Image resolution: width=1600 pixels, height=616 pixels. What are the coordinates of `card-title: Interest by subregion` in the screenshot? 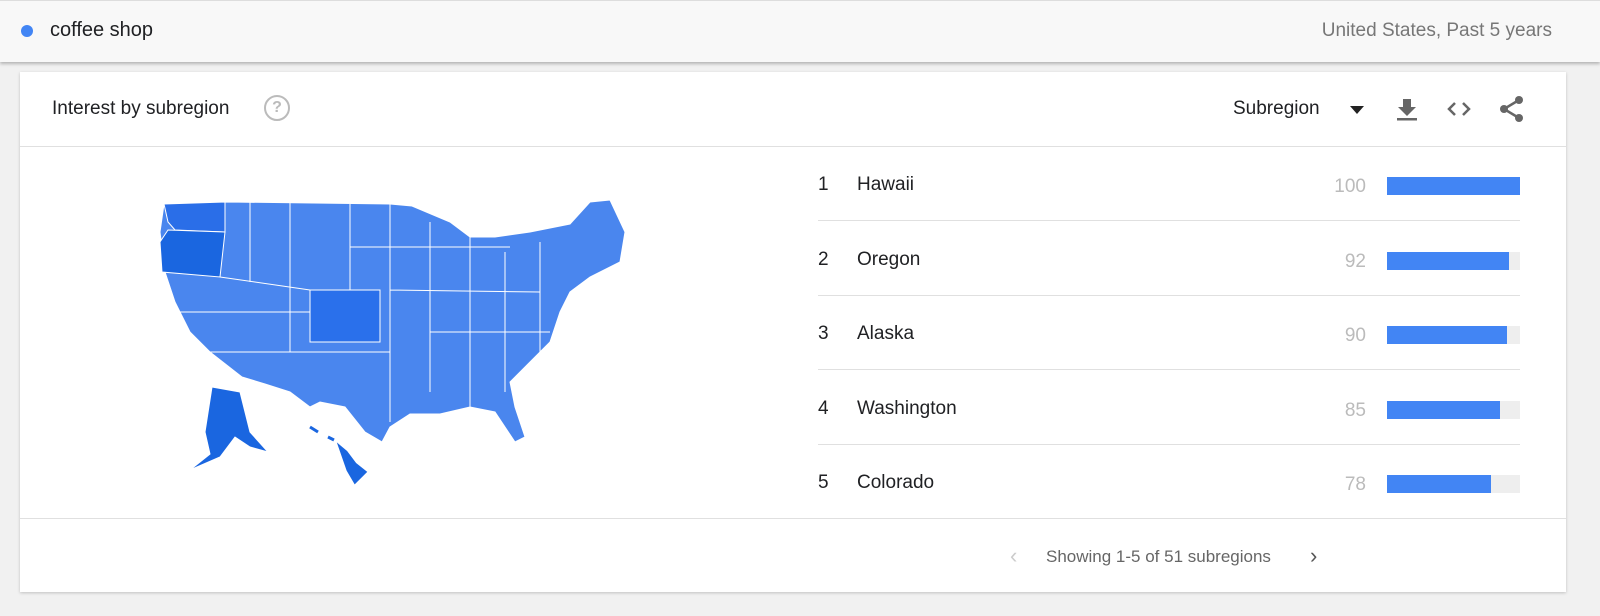 It's located at (141, 108).